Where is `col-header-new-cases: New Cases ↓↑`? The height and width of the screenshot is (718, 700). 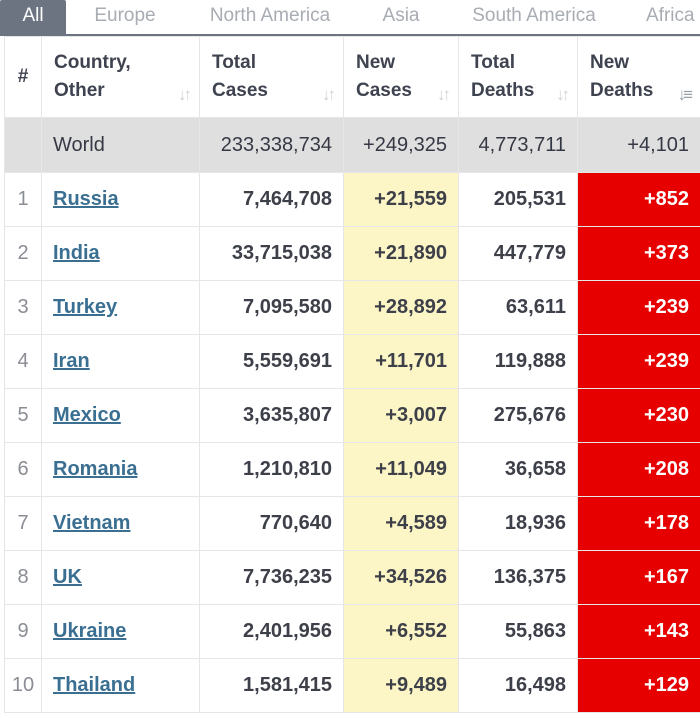 col-header-new-cases: New Cases ↓↑ is located at coordinates (401, 77).